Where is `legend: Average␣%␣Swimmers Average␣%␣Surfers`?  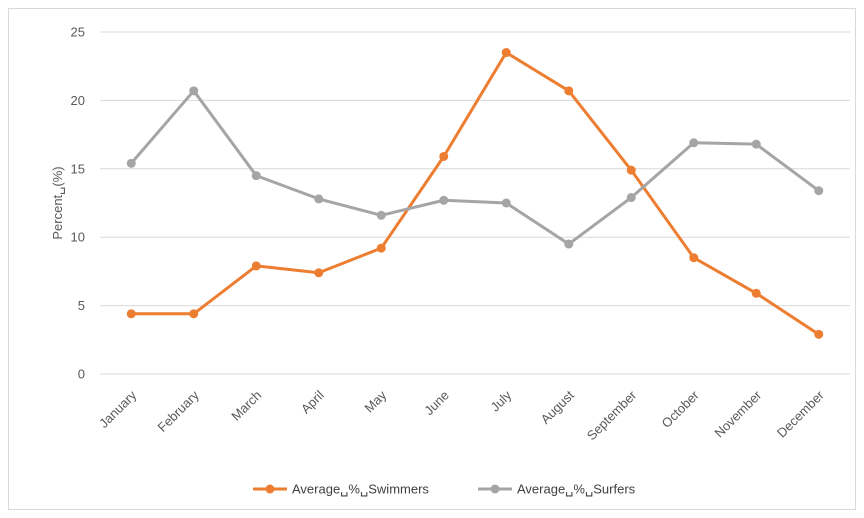
legend: Average␣%␣Swimmers Average␣%␣Surfers is located at coordinates (444, 489).